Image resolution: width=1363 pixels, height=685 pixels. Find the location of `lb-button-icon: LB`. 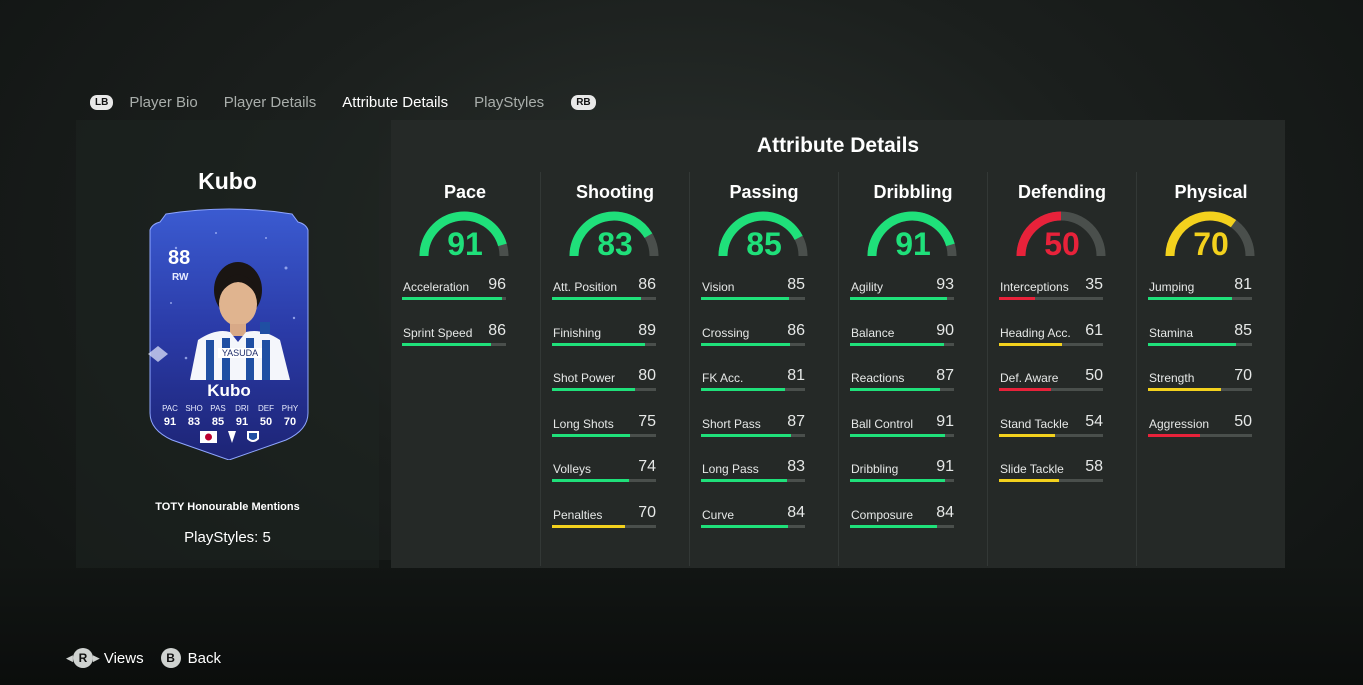

lb-button-icon: LB is located at coordinates (102, 102).